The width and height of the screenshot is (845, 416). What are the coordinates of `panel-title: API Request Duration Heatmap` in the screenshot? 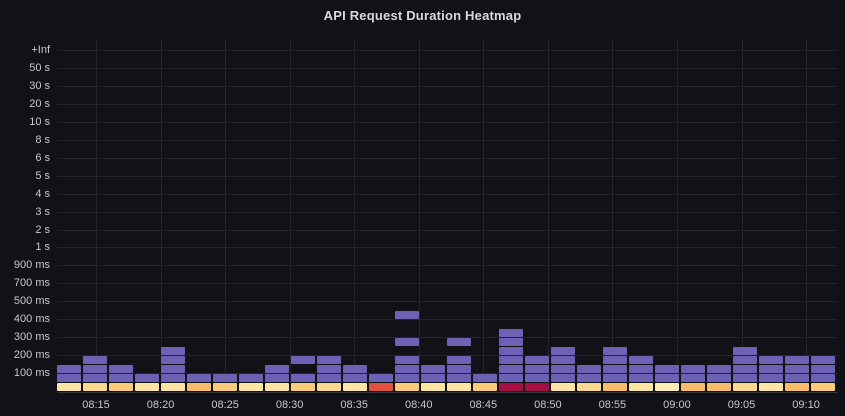 It's located at (422, 15).